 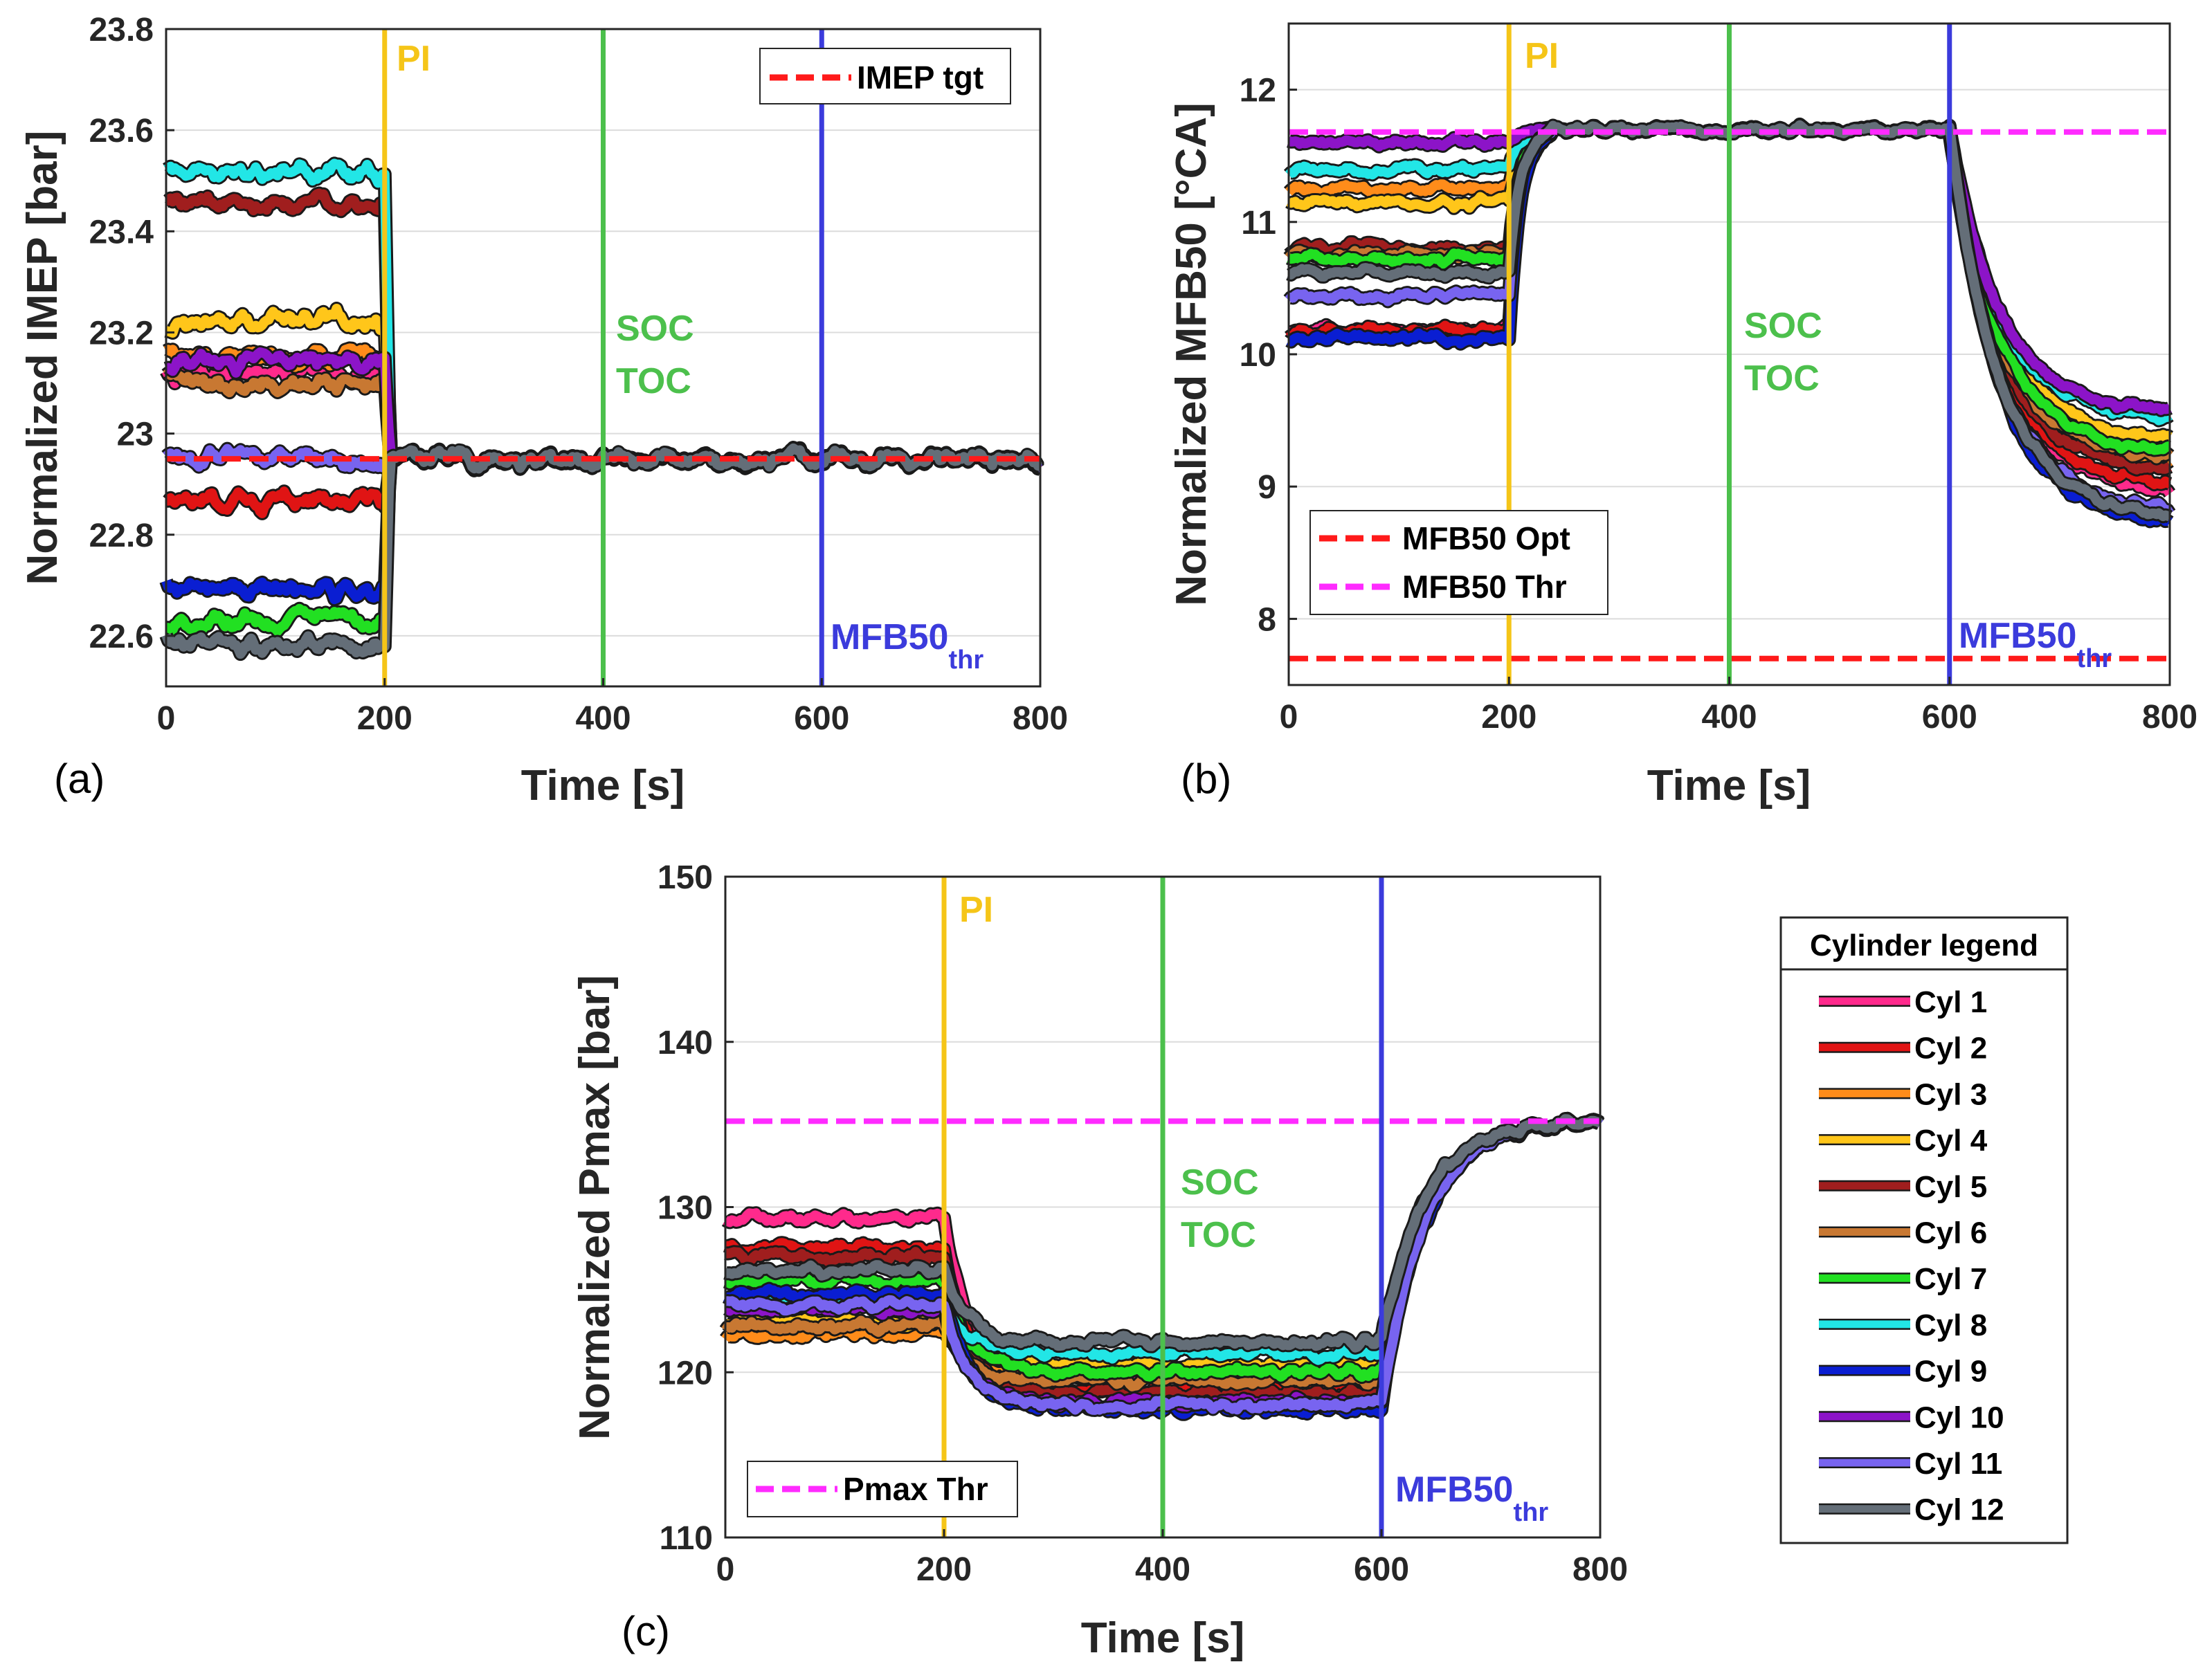 What do you see at coordinates (121, 536) in the screenshot?
I see `y-tick-label: 22.8` at bounding box center [121, 536].